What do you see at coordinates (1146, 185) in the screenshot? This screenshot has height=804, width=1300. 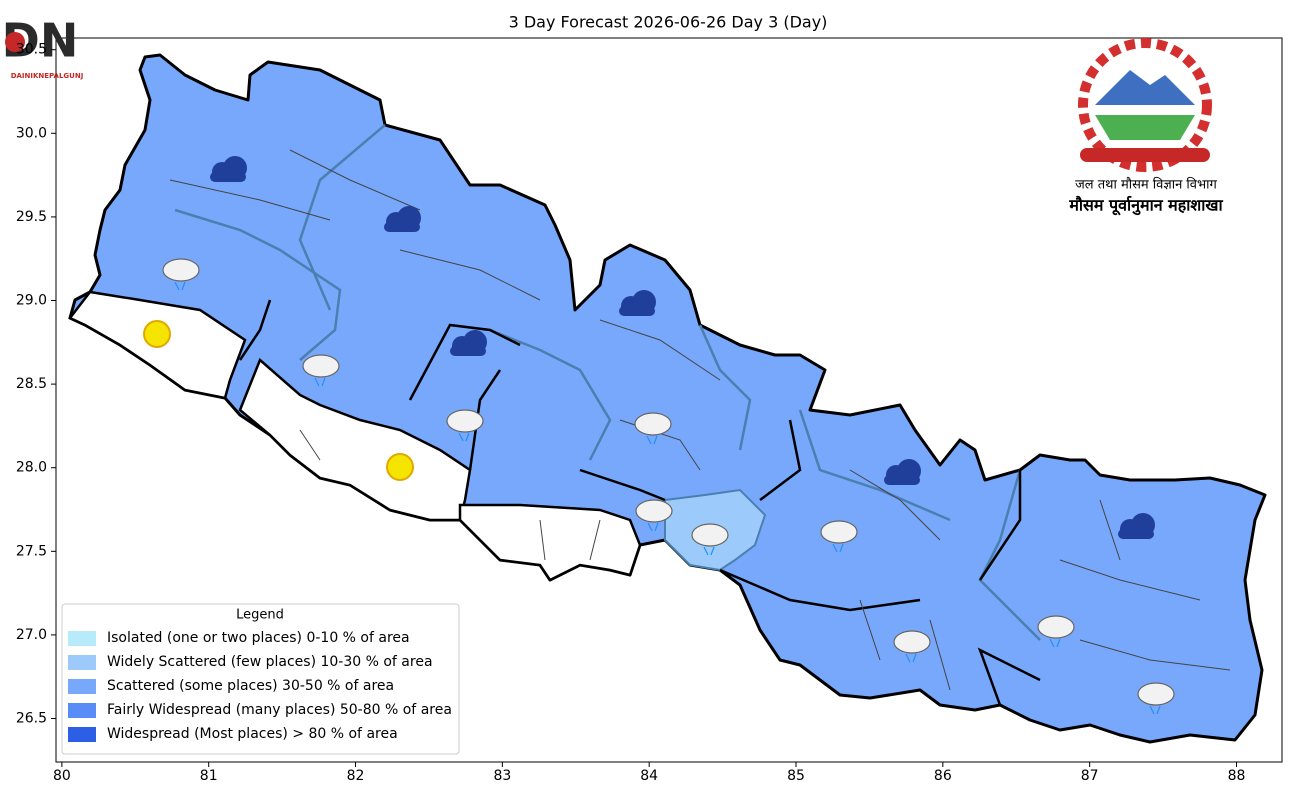 I see `emblem-department: जल तथा मौसम विज्ञान विभाग` at bounding box center [1146, 185].